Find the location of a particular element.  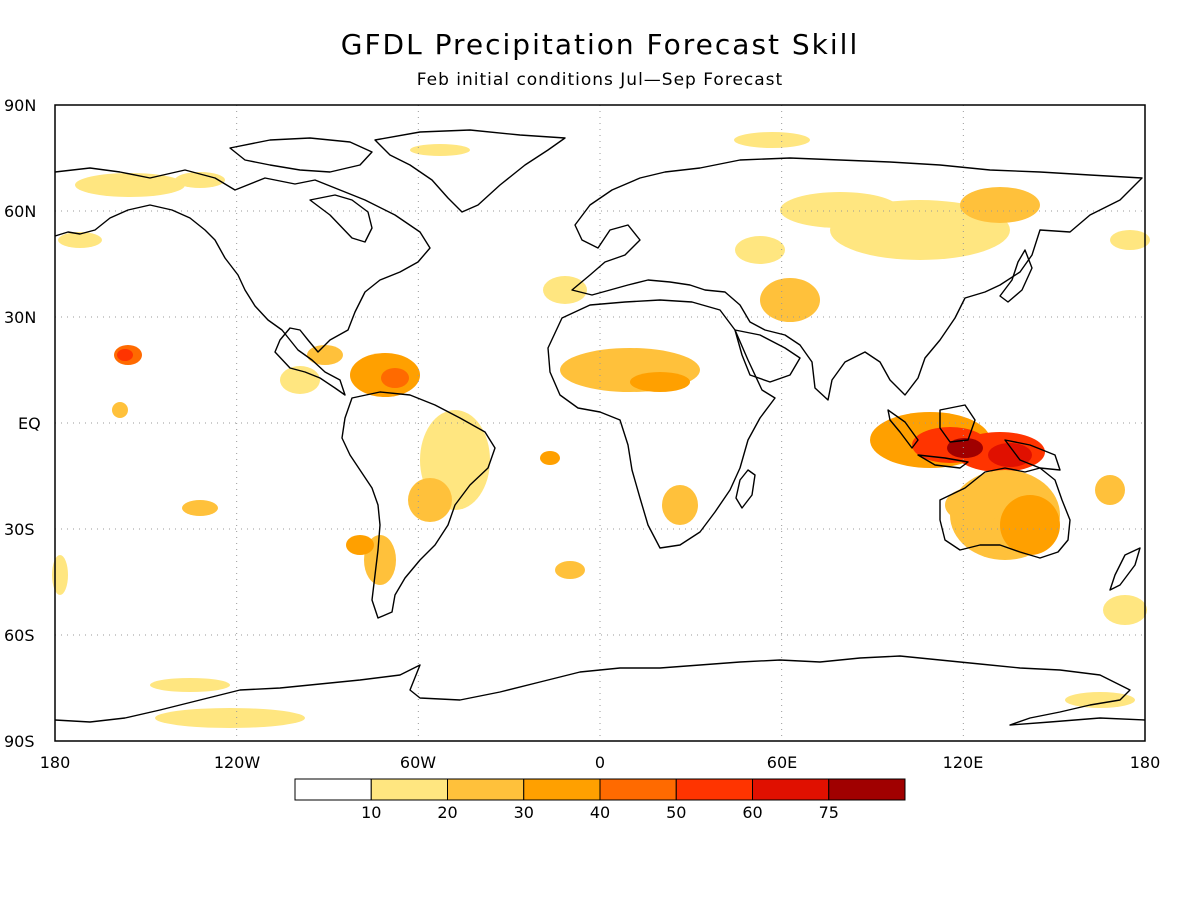

coastline-borneo is located at coordinates (957, 423).